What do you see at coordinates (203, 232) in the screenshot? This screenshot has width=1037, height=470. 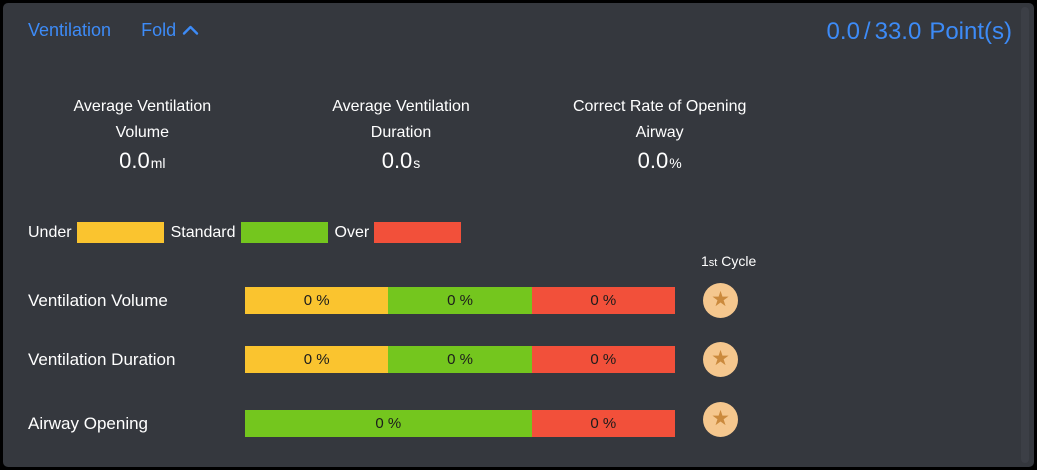 I see `legend-label-standard: Standard` at bounding box center [203, 232].